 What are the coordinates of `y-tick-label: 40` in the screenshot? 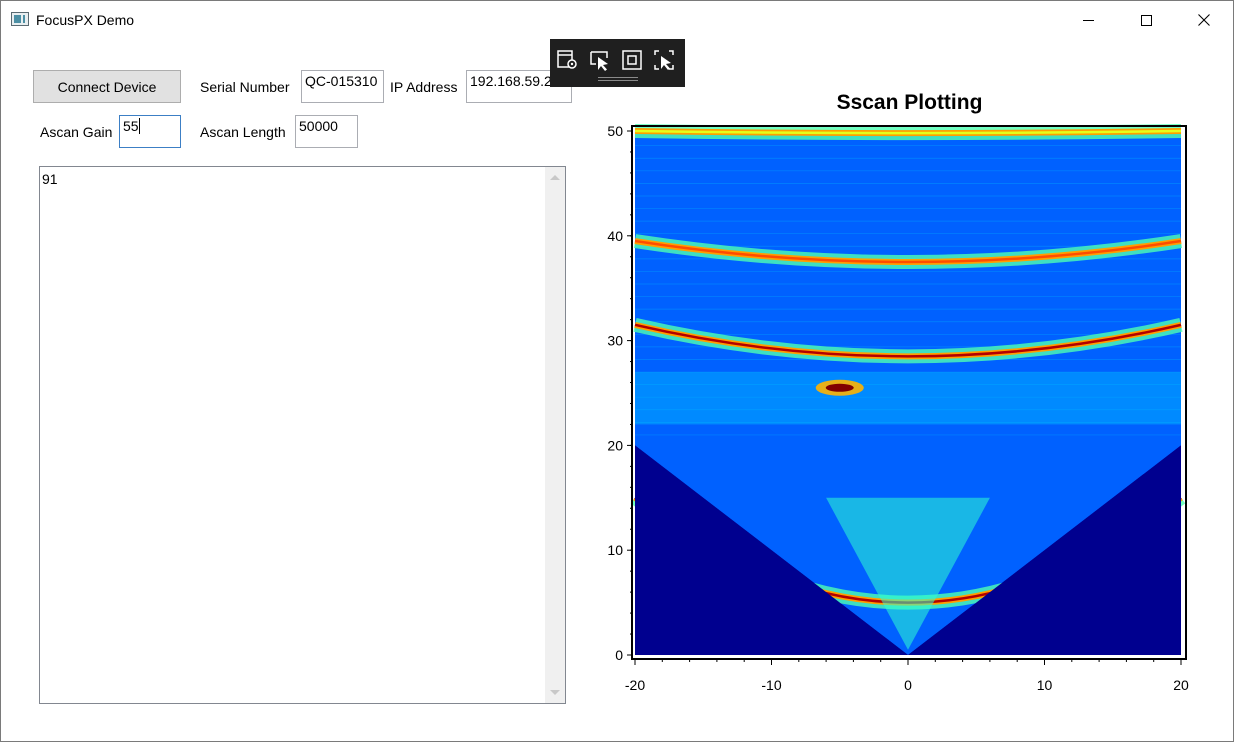 It's located at (615, 236).